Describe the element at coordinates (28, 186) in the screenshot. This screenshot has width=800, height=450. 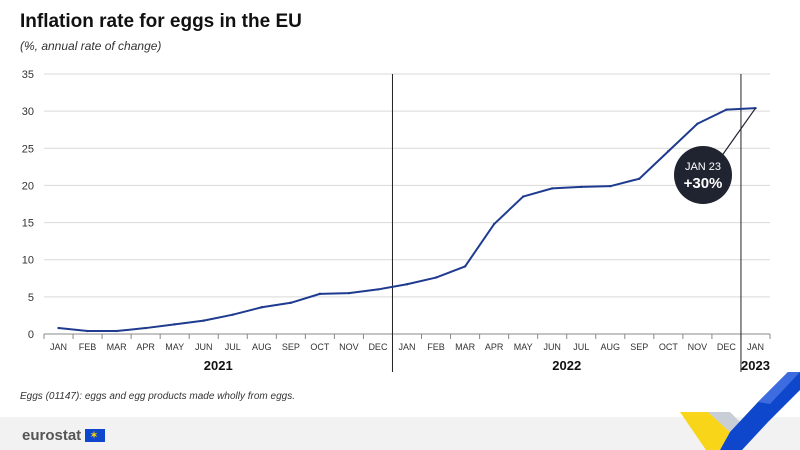
I see `y-tick-label: 20` at that location.